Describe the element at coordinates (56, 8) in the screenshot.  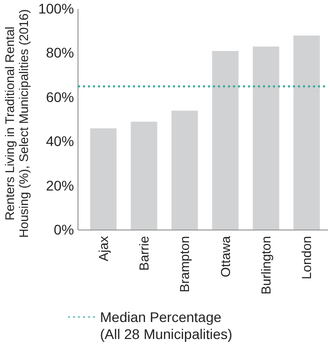
I see `y-tick-label: 100%` at that location.